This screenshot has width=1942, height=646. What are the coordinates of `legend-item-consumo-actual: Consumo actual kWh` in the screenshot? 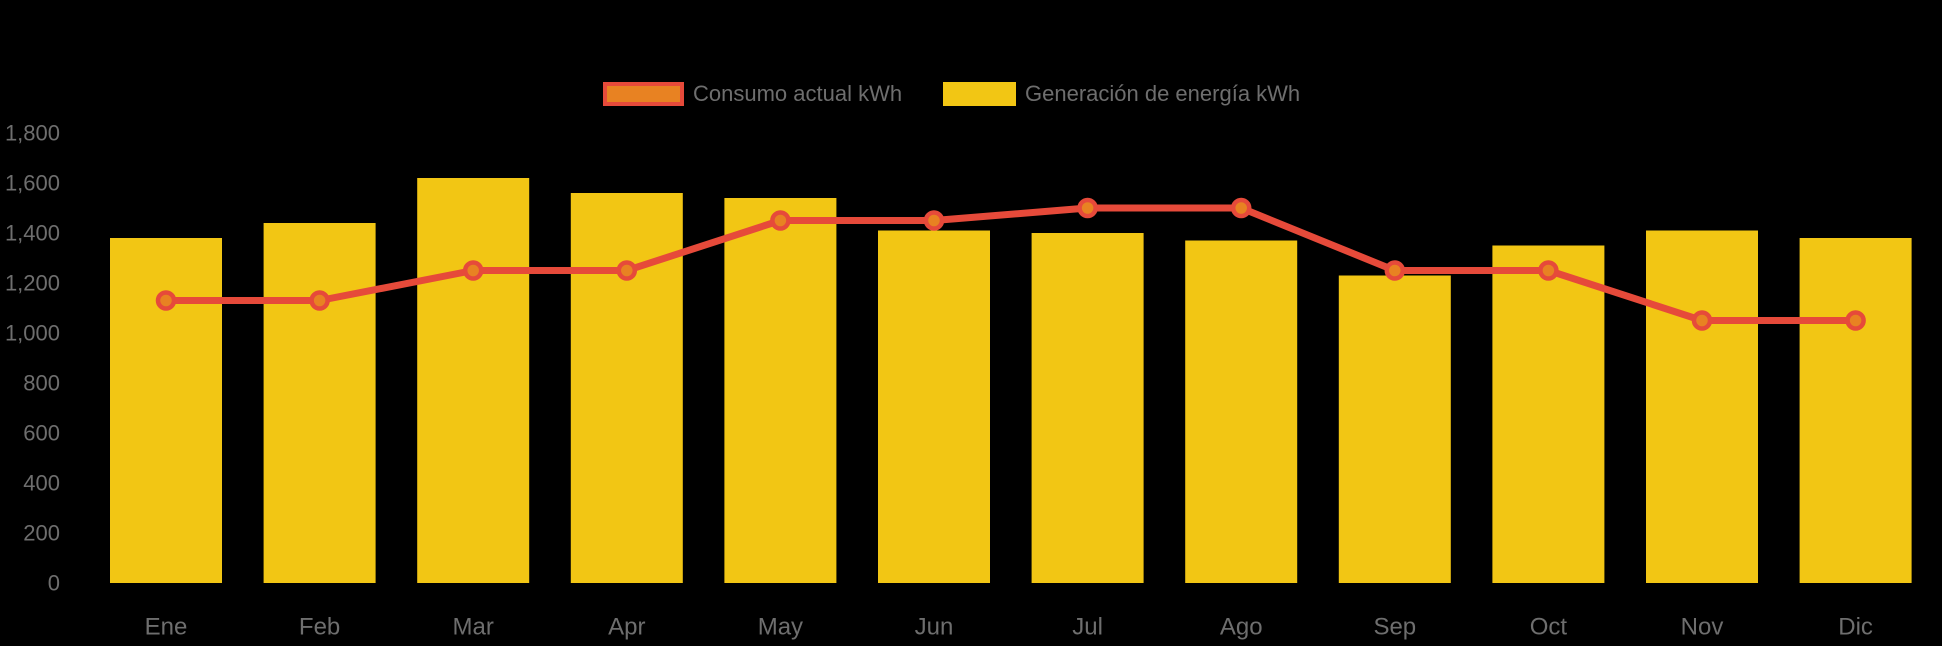 It's located at (752, 94).